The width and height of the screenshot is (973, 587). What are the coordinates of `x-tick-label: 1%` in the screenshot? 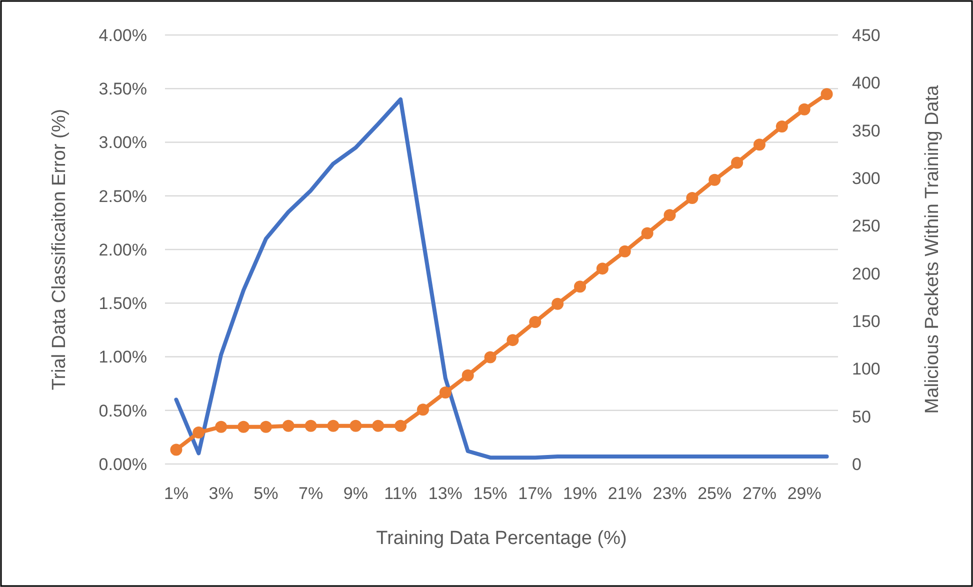 It's located at (176, 493).